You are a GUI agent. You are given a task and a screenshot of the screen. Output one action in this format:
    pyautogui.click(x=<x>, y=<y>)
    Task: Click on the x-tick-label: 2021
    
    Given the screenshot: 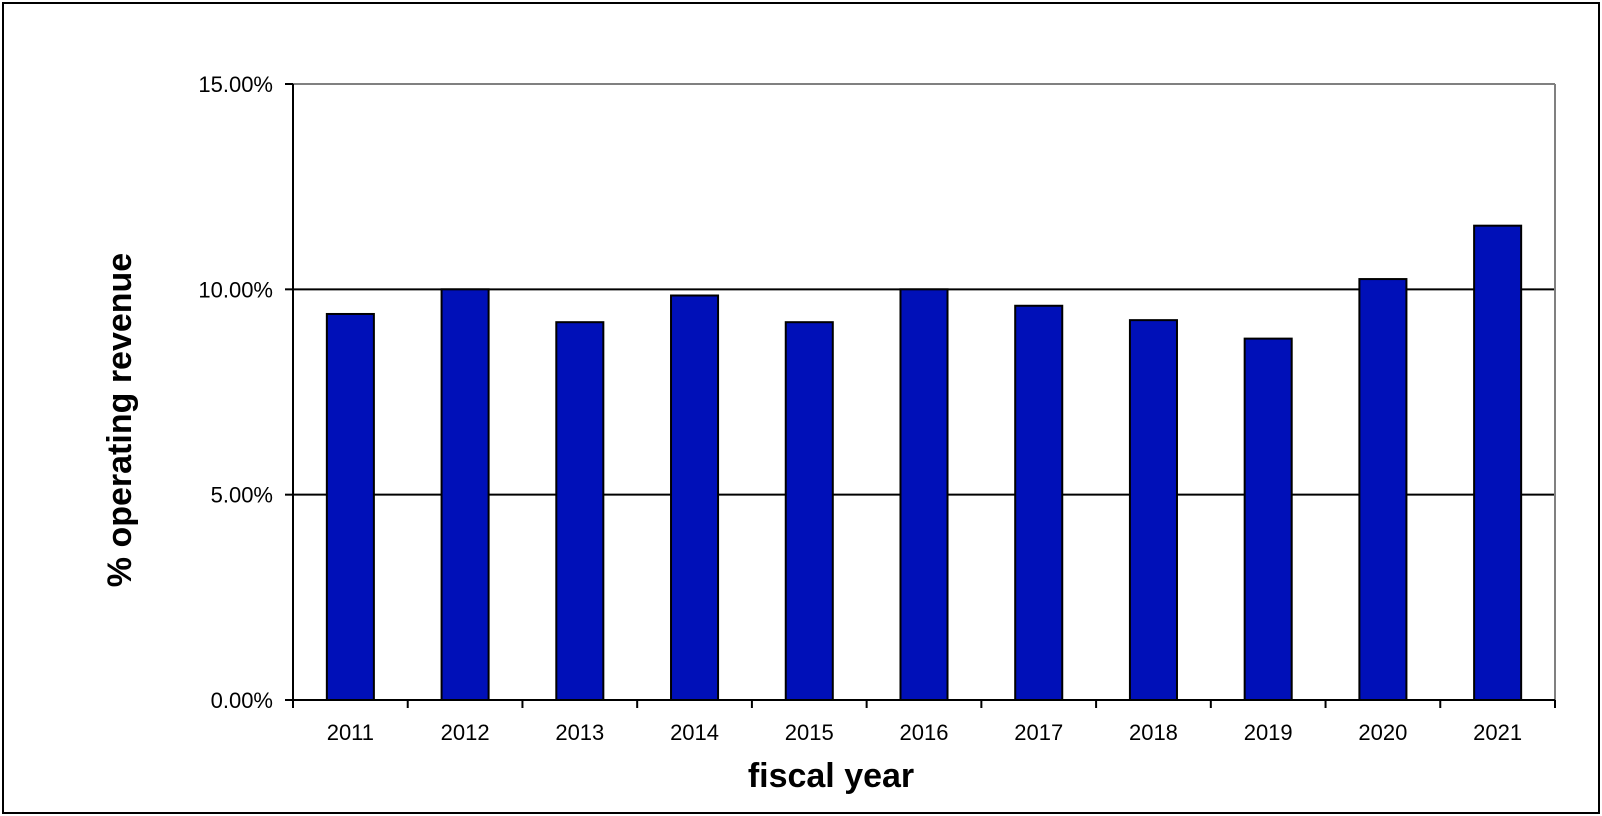 What is the action you would take?
    pyautogui.click(x=1497, y=732)
    